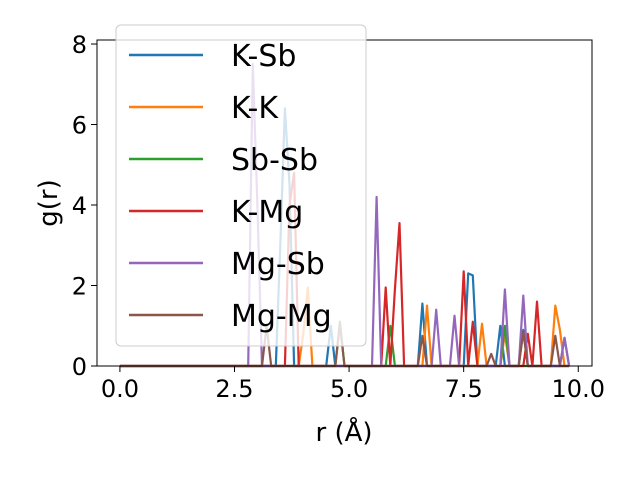 The height and width of the screenshot is (480, 640). What do you see at coordinates (281, 316) in the screenshot?
I see `legend-label: Mg-Mg` at bounding box center [281, 316].